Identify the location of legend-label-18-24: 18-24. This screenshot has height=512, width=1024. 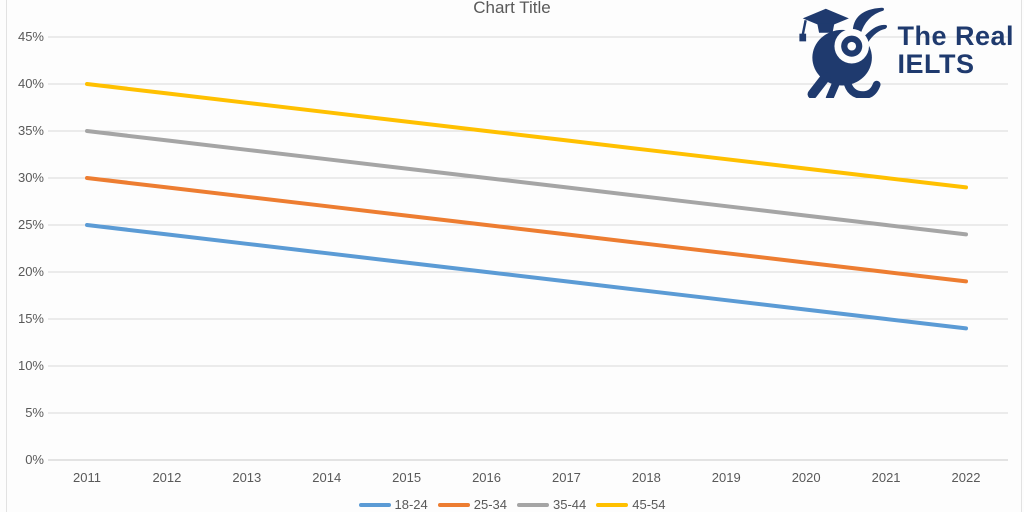
(411, 504).